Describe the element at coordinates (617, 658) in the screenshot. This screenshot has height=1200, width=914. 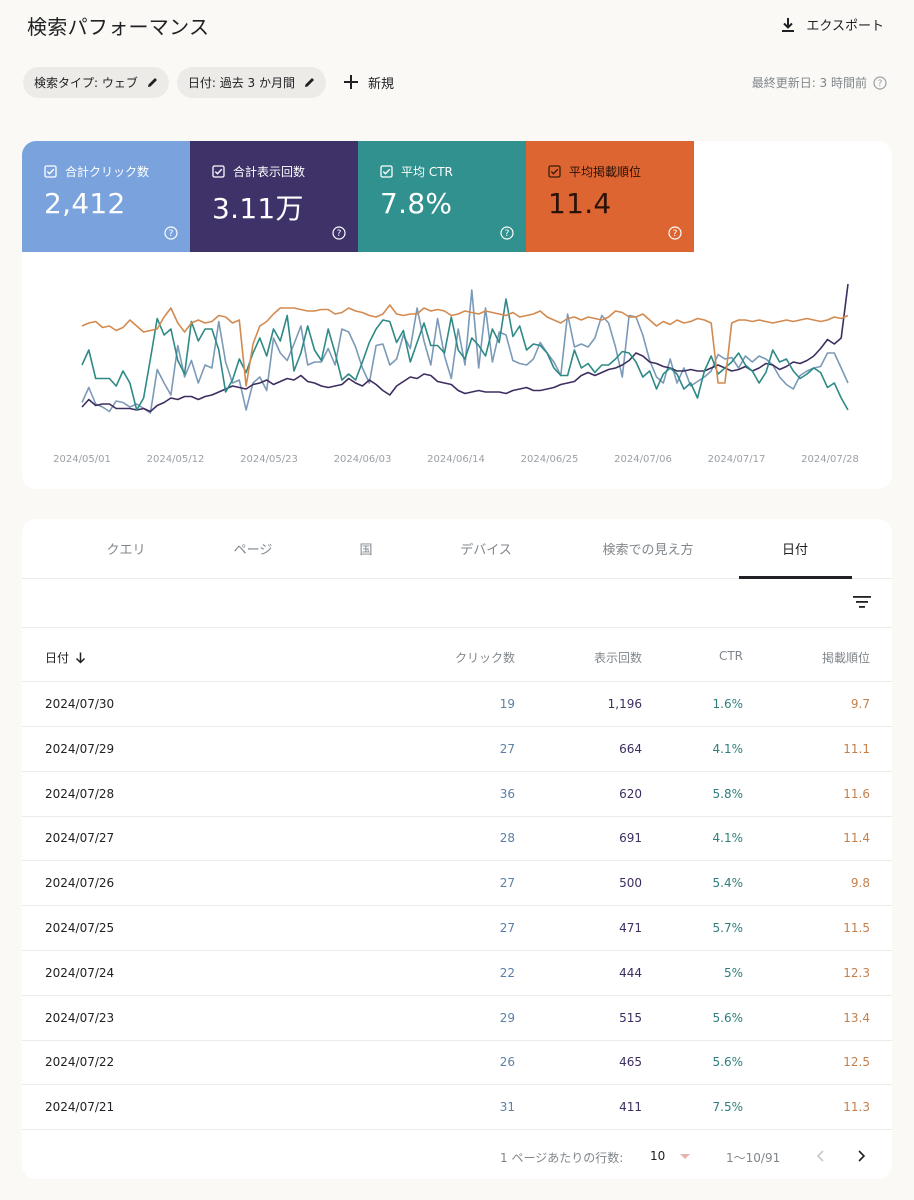
I see `column-header-impressions: 表示回数` at that location.